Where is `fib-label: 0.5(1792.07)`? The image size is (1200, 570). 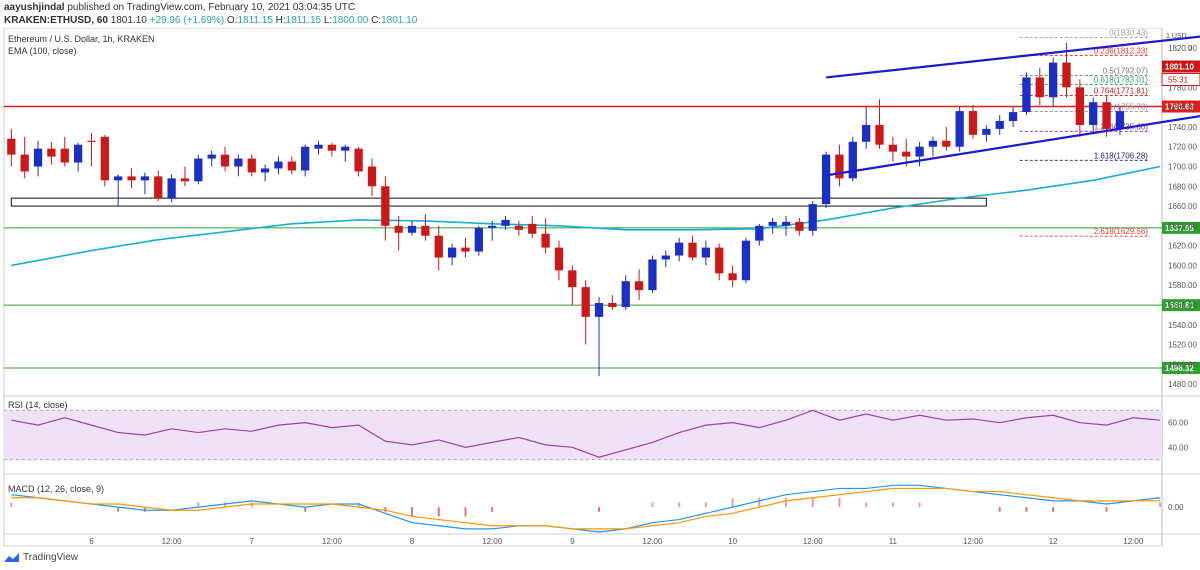
fib-label: 0.5(1792.07) is located at coordinates (1126, 70).